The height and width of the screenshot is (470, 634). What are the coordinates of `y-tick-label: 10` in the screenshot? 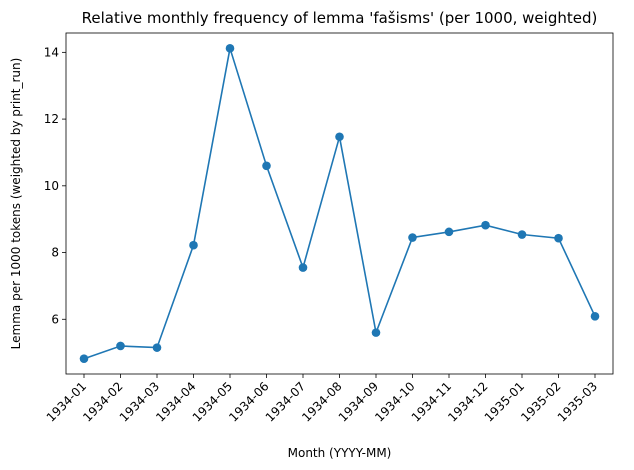 It's located at (51, 186).